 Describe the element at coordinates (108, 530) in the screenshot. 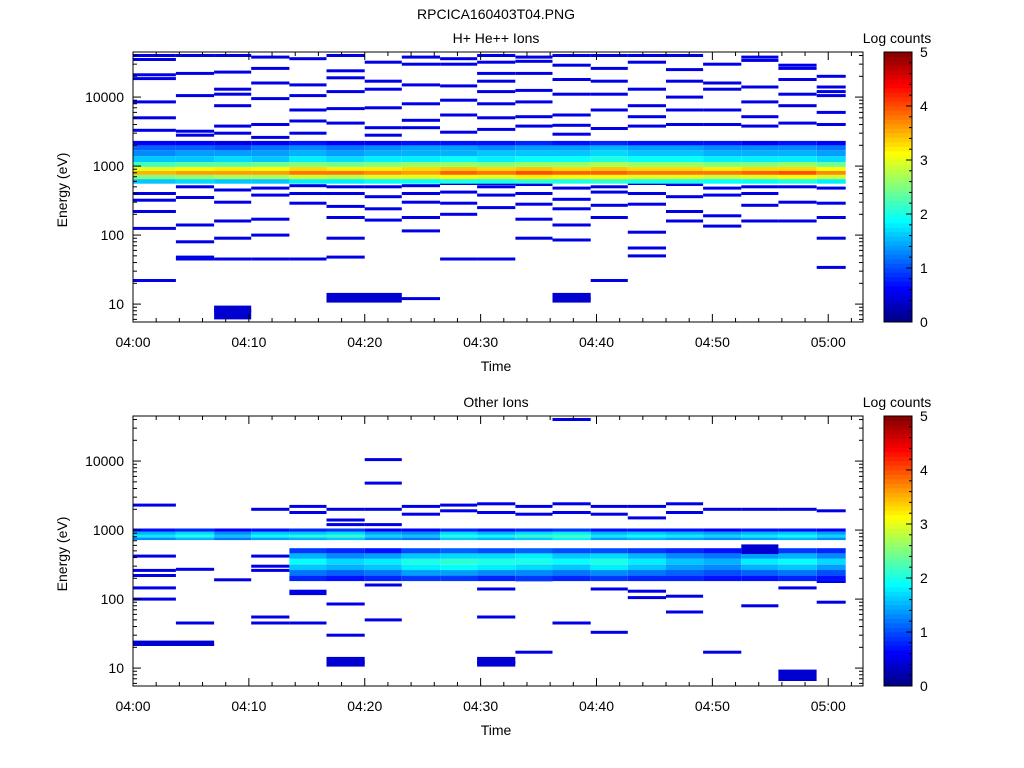

I see `y-tick-label: 1000` at that location.